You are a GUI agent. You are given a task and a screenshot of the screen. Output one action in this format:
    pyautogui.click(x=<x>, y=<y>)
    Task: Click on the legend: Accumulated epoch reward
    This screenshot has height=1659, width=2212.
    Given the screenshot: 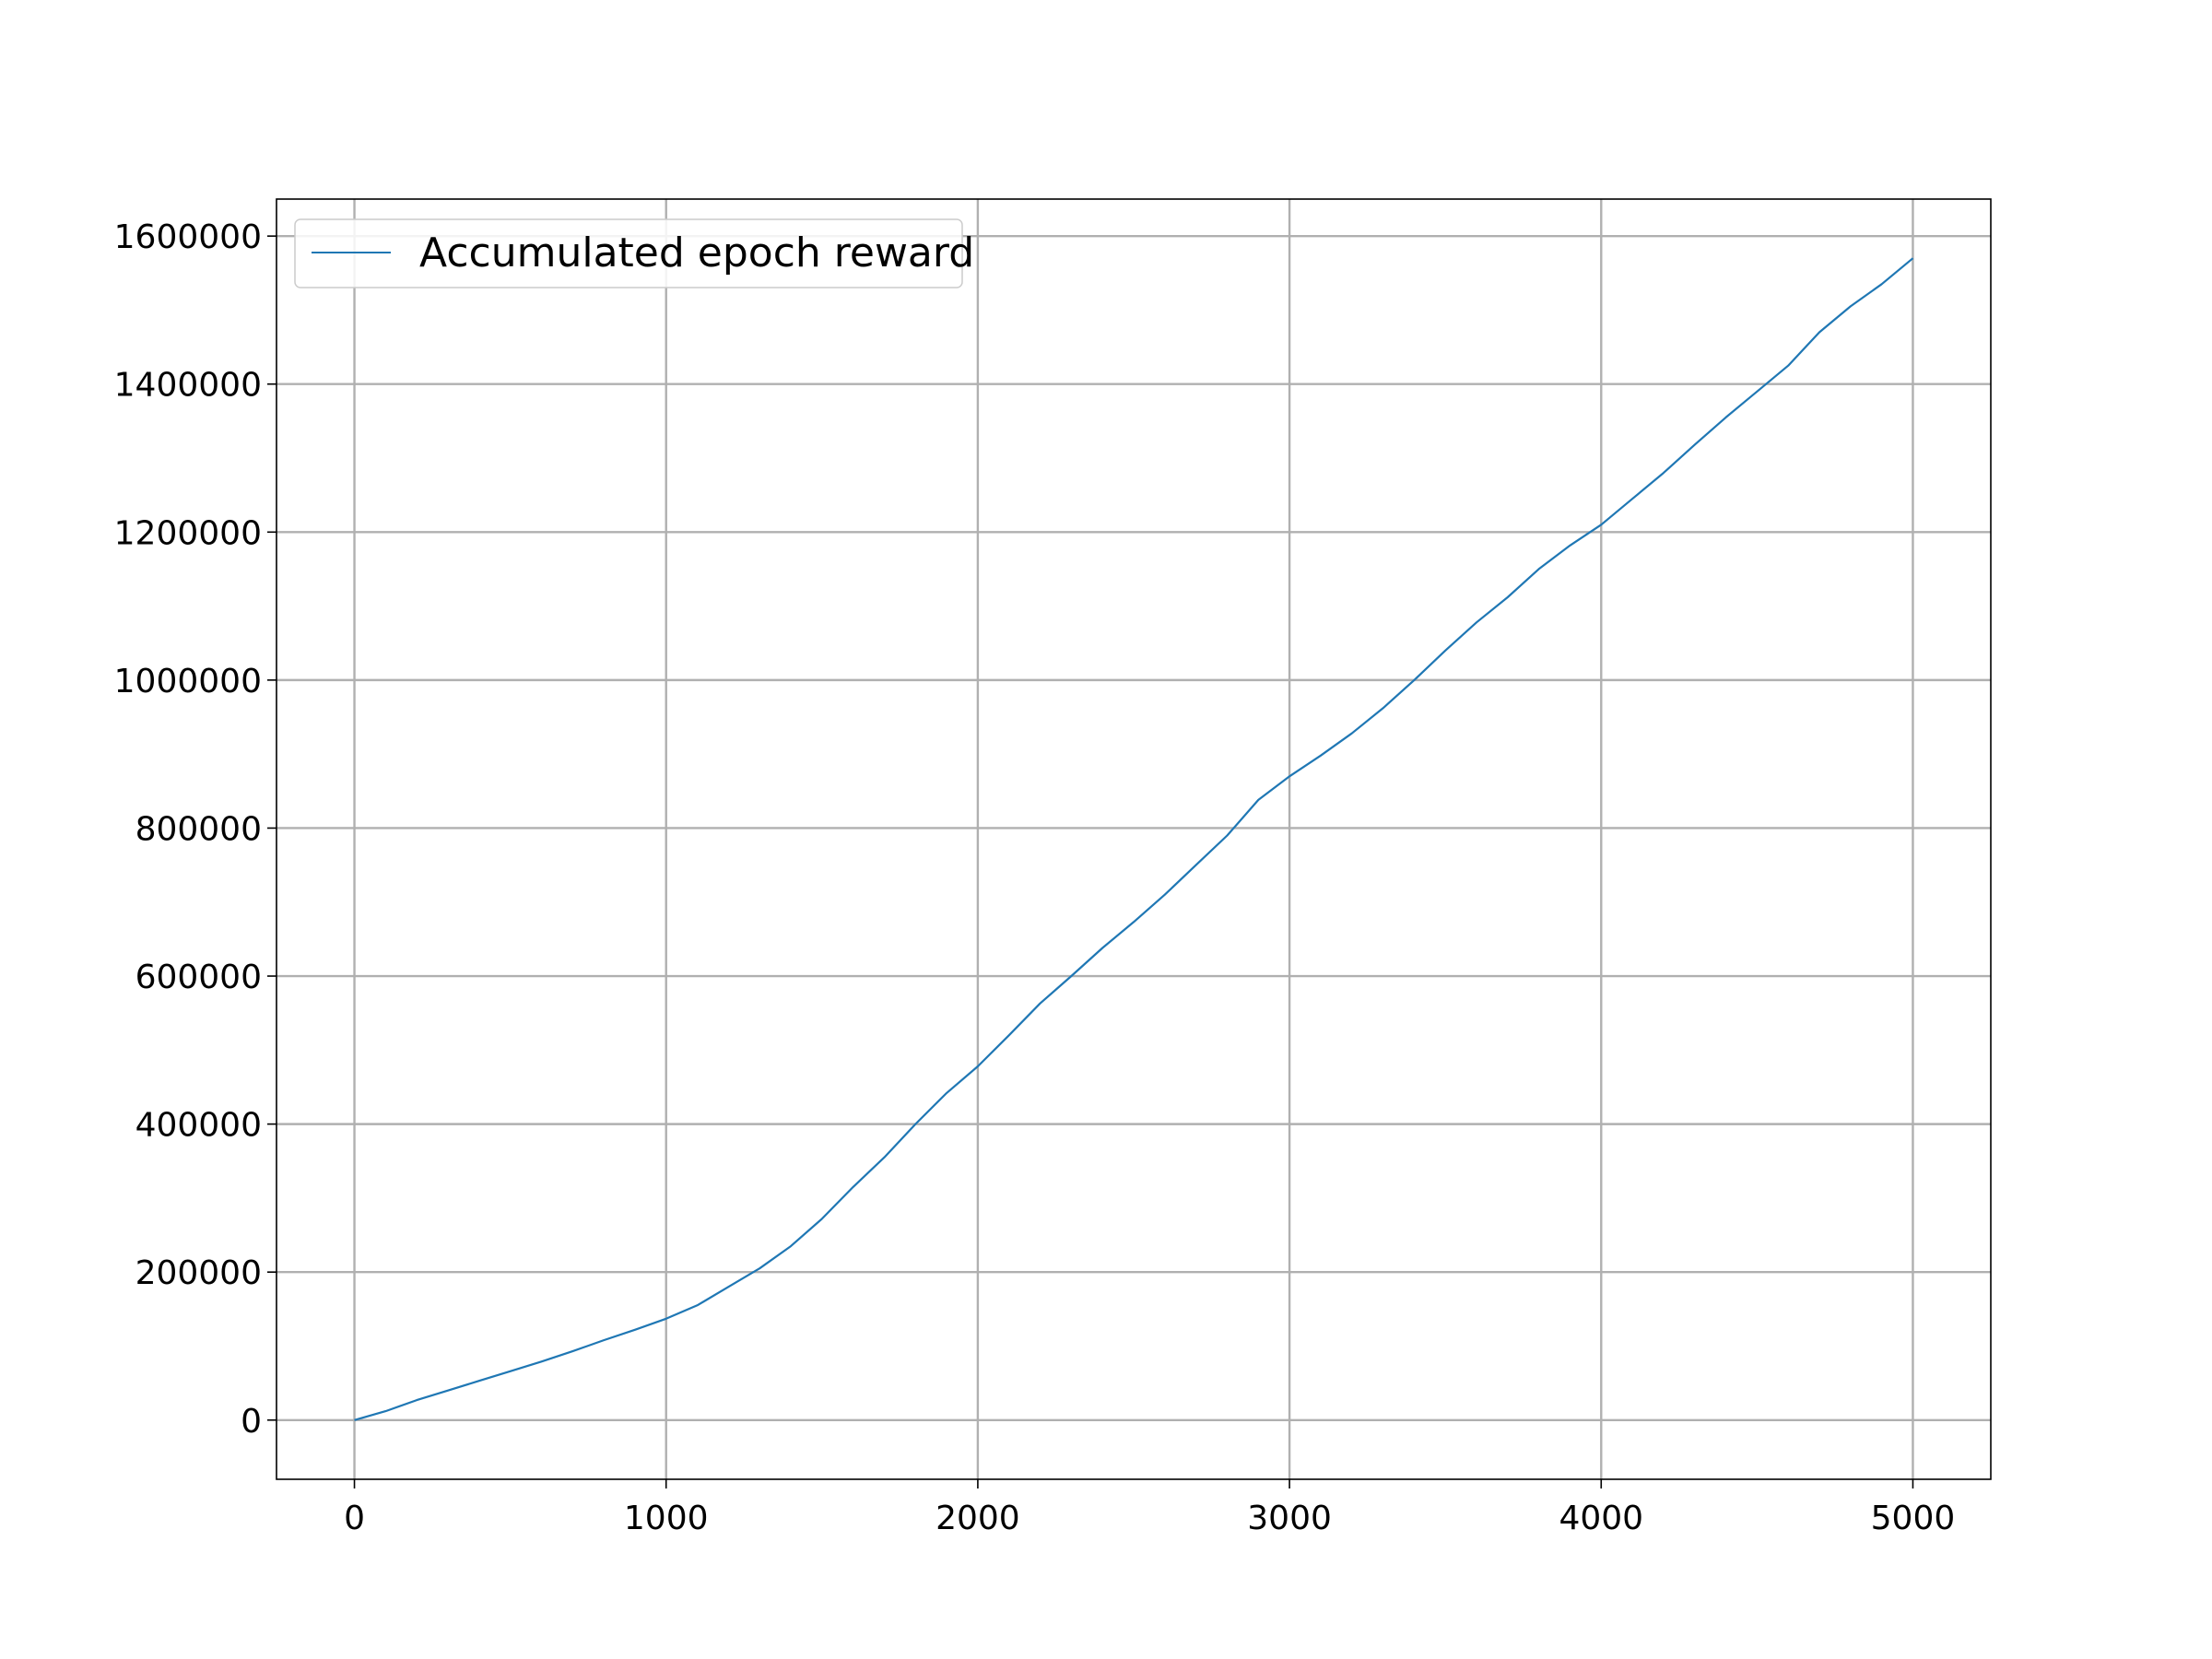 What is the action you would take?
    pyautogui.click(x=634, y=253)
    